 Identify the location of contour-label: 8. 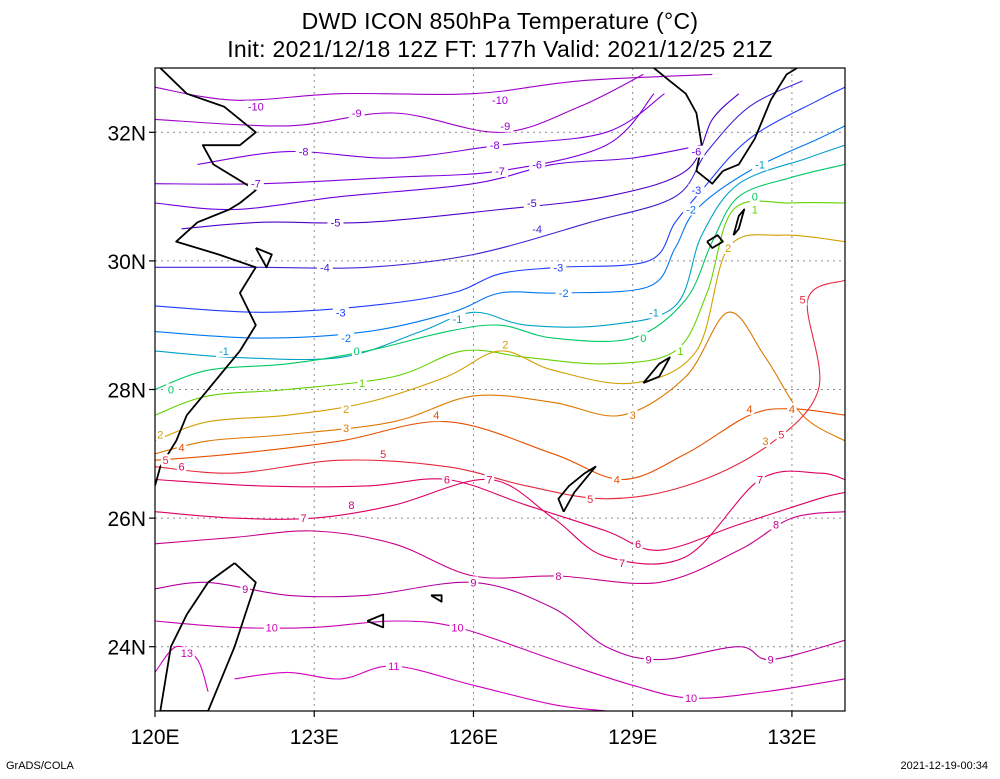
(351, 506).